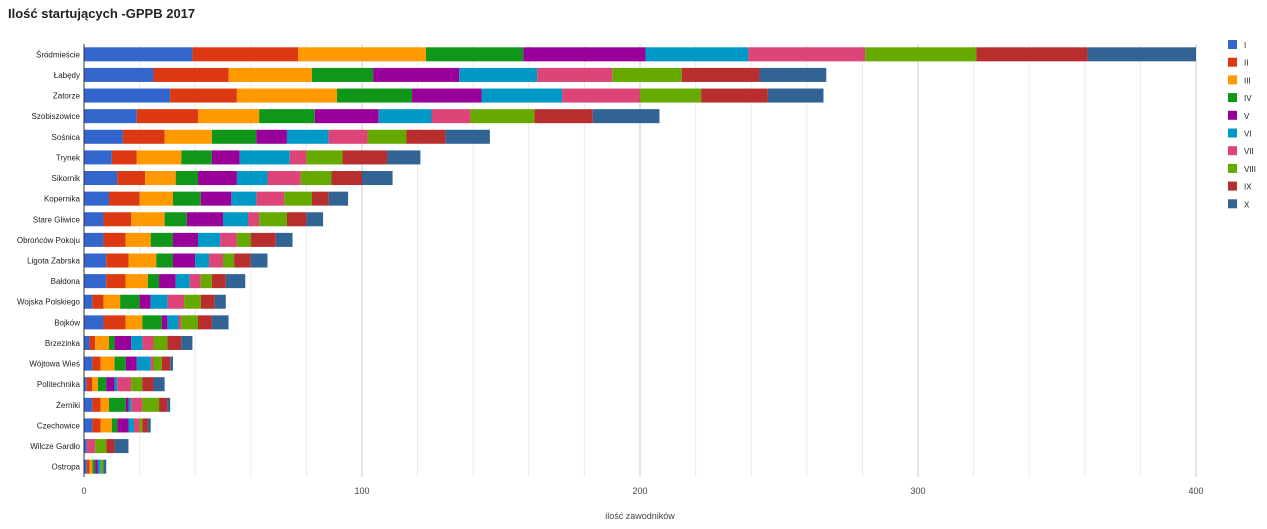 The width and height of the screenshot is (1267, 529). Describe the element at coordinates (63, 343) in the screenshot. I see `category-label: Brzezinka` at that location.